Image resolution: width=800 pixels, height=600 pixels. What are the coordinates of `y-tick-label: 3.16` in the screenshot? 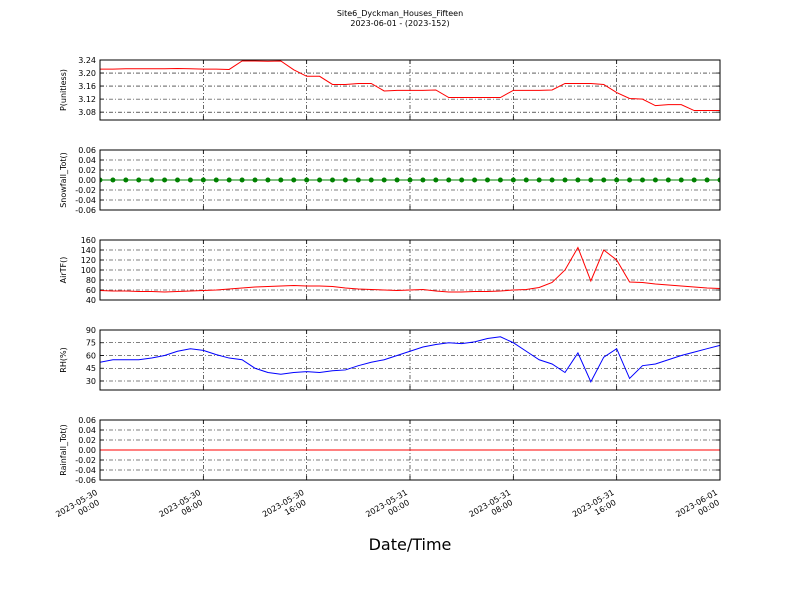 It's located at (87, 86).